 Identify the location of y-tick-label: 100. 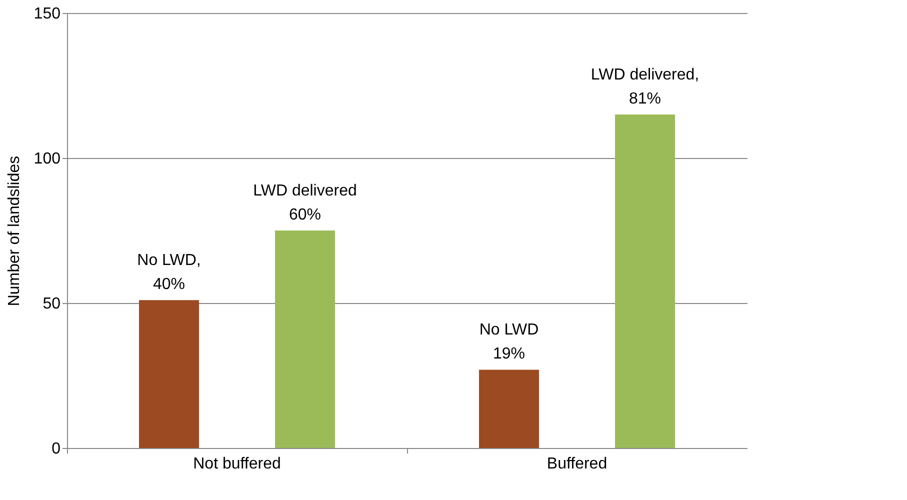
(47, 159).